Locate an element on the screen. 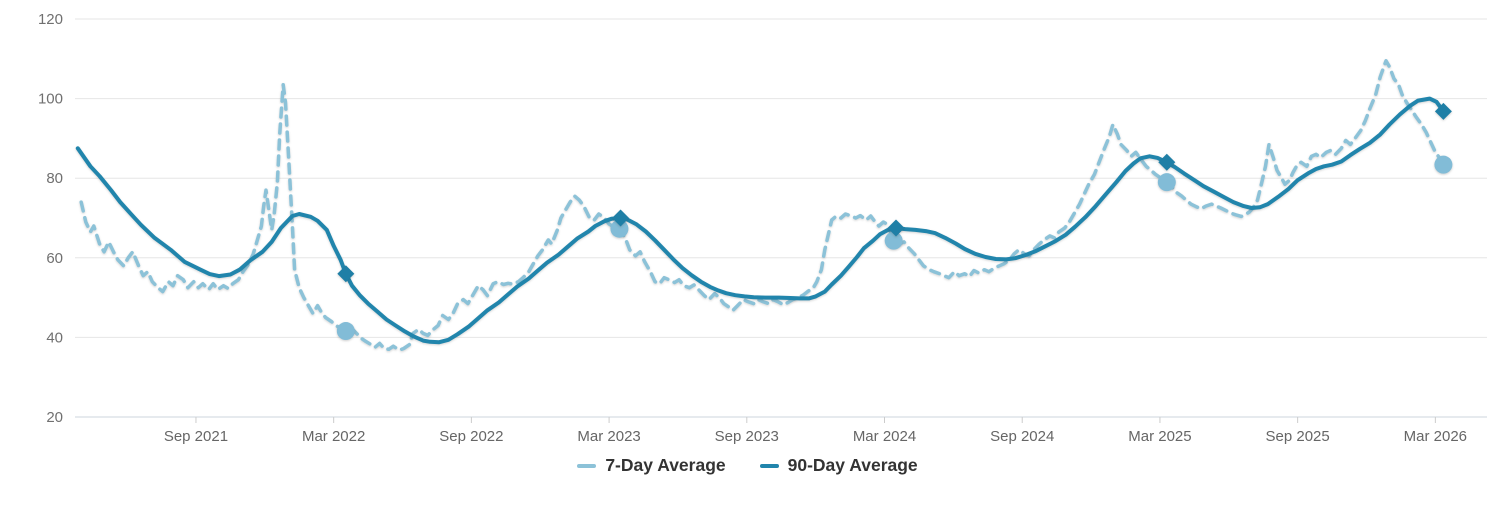 This screenshot has height=506, width=1495. y-tick-label: 120 is located at coordinates (50, 19).